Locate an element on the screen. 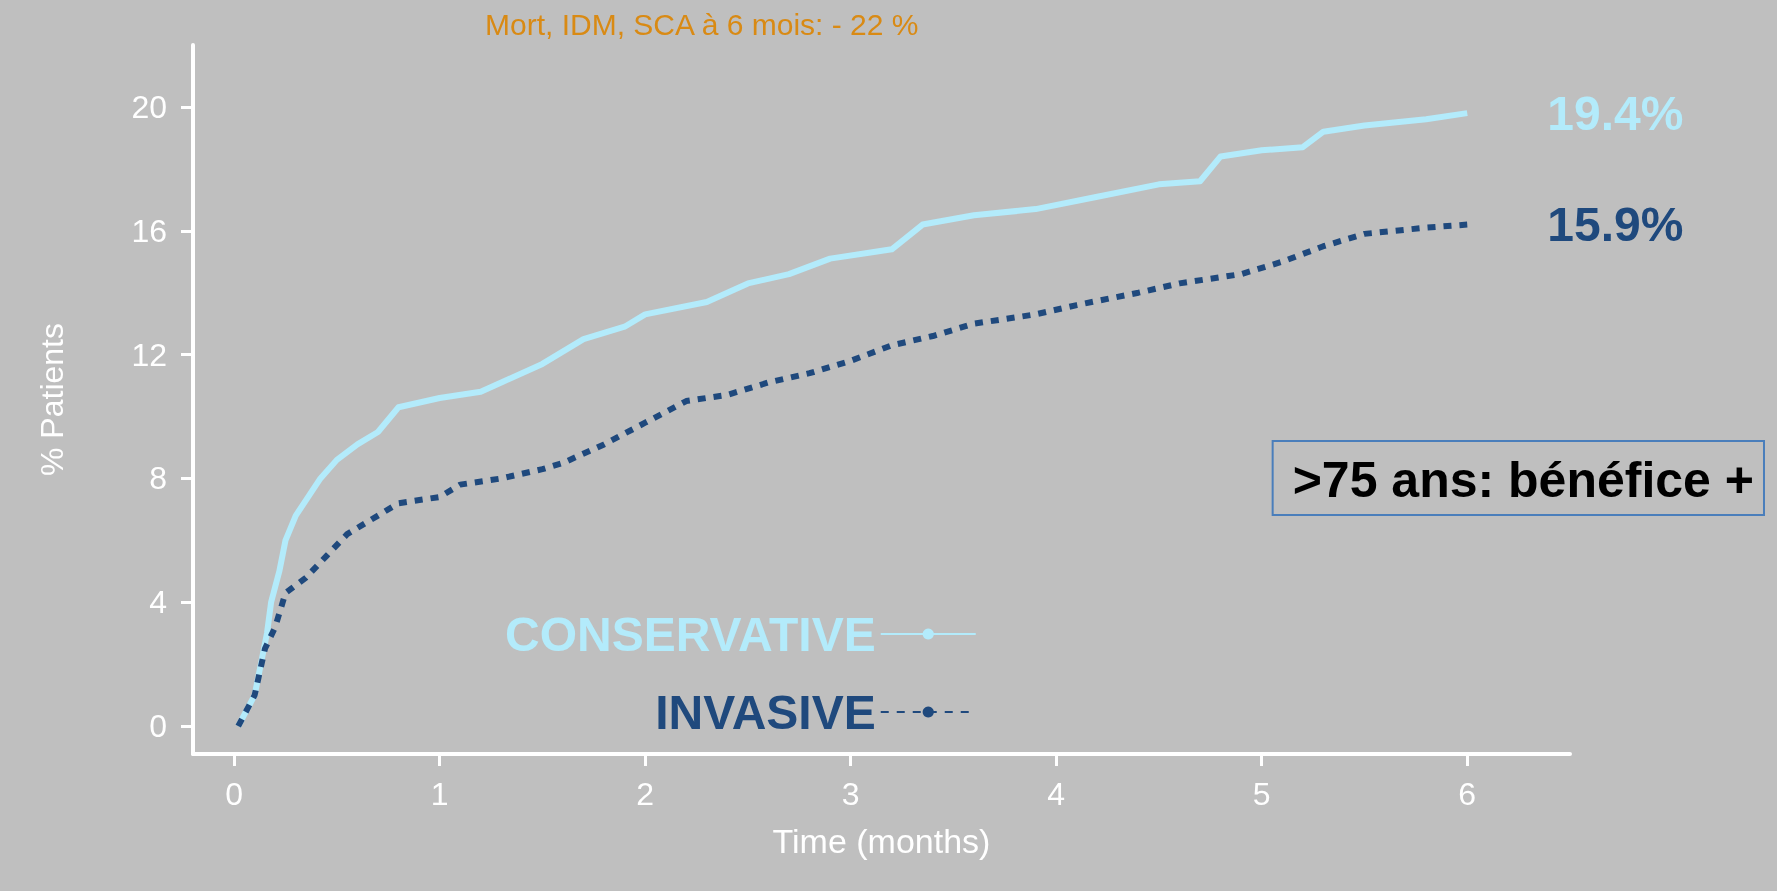  y-tick-label: 16 is located at coordinates (149, 230).